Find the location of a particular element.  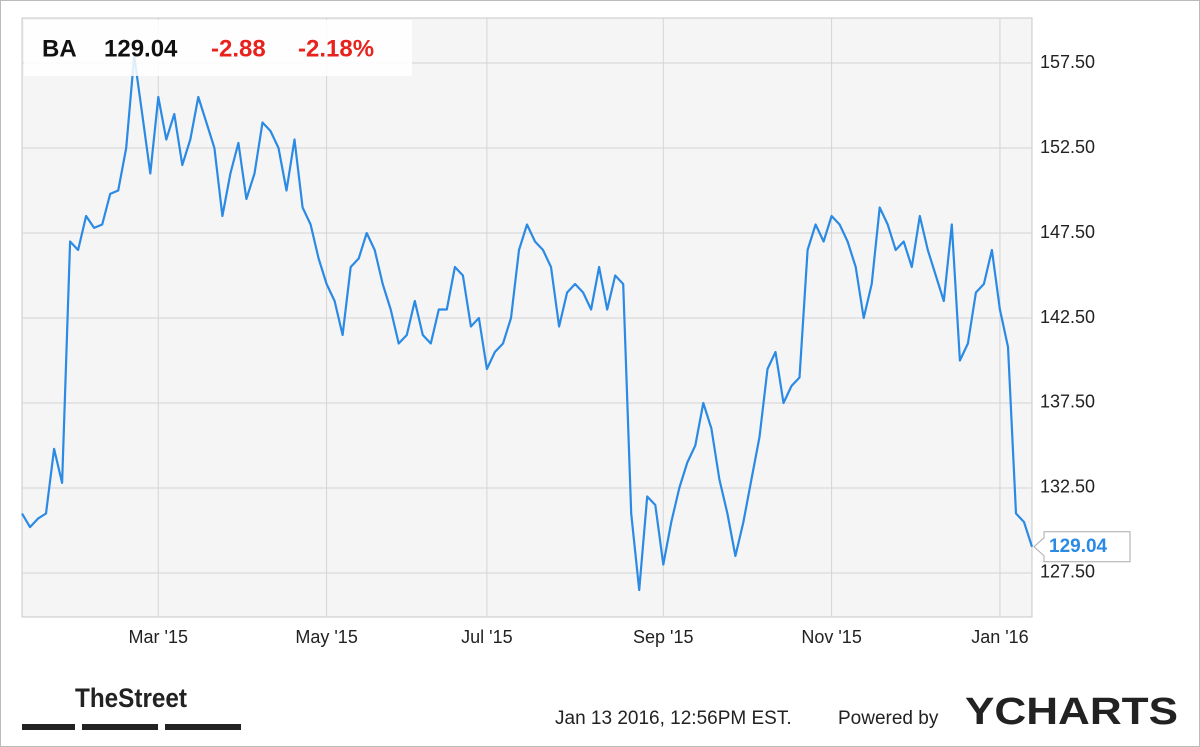

x-tick-label: Sep '15 is located at coordinates (663, 637).